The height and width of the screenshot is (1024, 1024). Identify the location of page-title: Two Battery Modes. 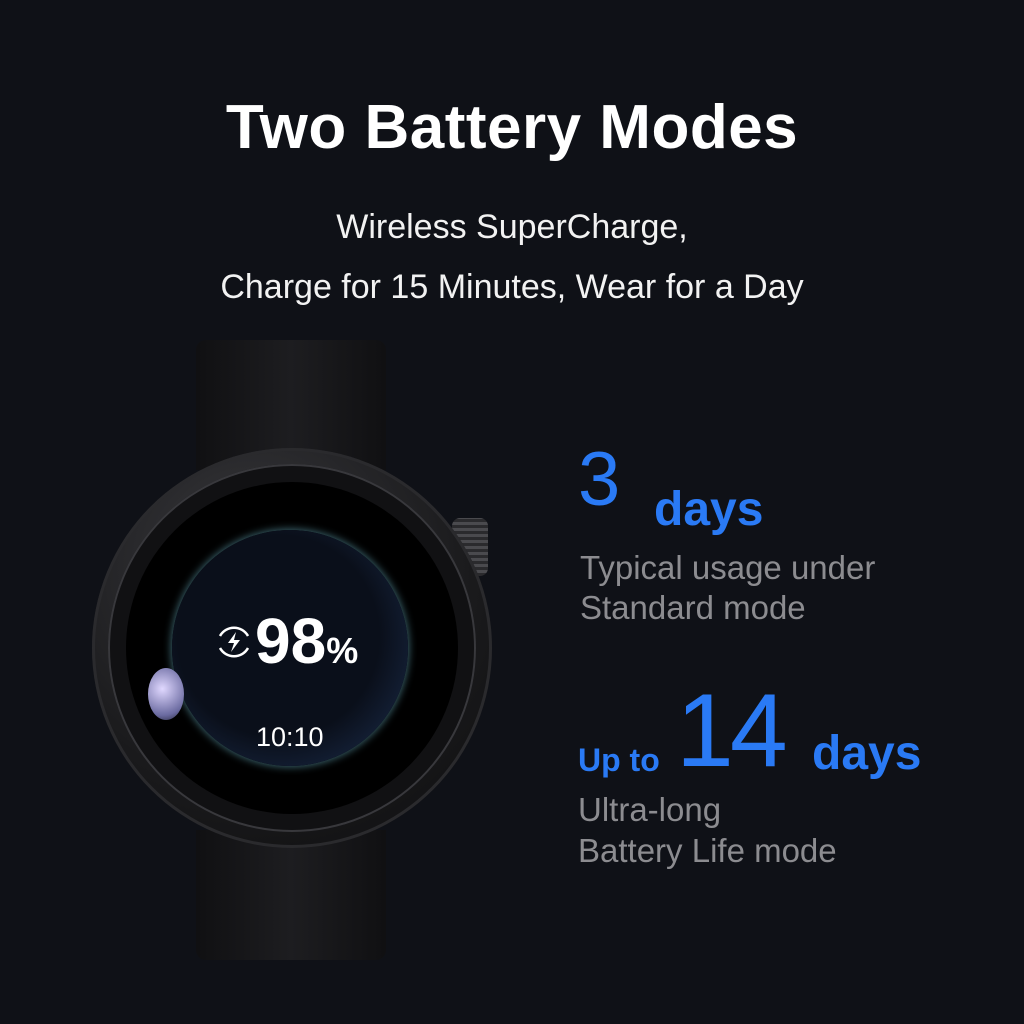
(512, 127).